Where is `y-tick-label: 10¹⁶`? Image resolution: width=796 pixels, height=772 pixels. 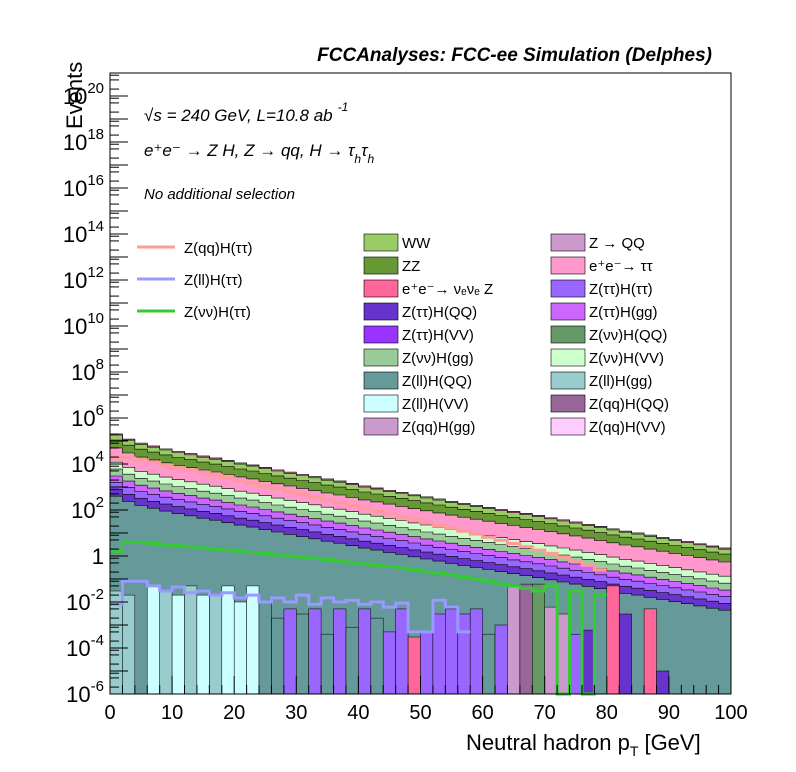 y-tick-label: 10¹⁶ is located at coordinates (83, 186).